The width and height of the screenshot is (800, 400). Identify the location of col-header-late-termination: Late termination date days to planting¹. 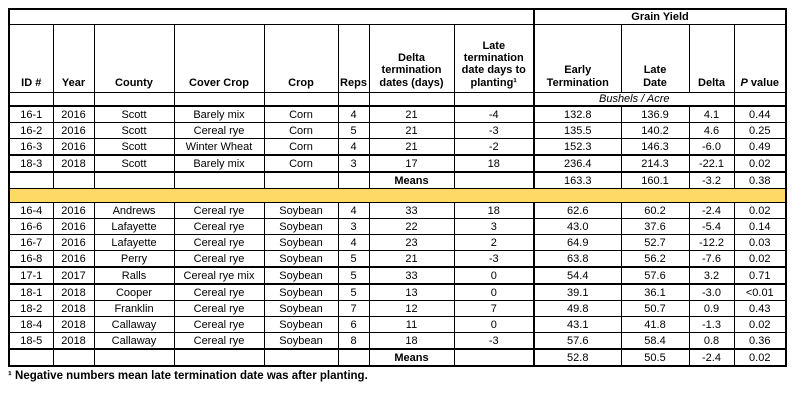
(494, 58).